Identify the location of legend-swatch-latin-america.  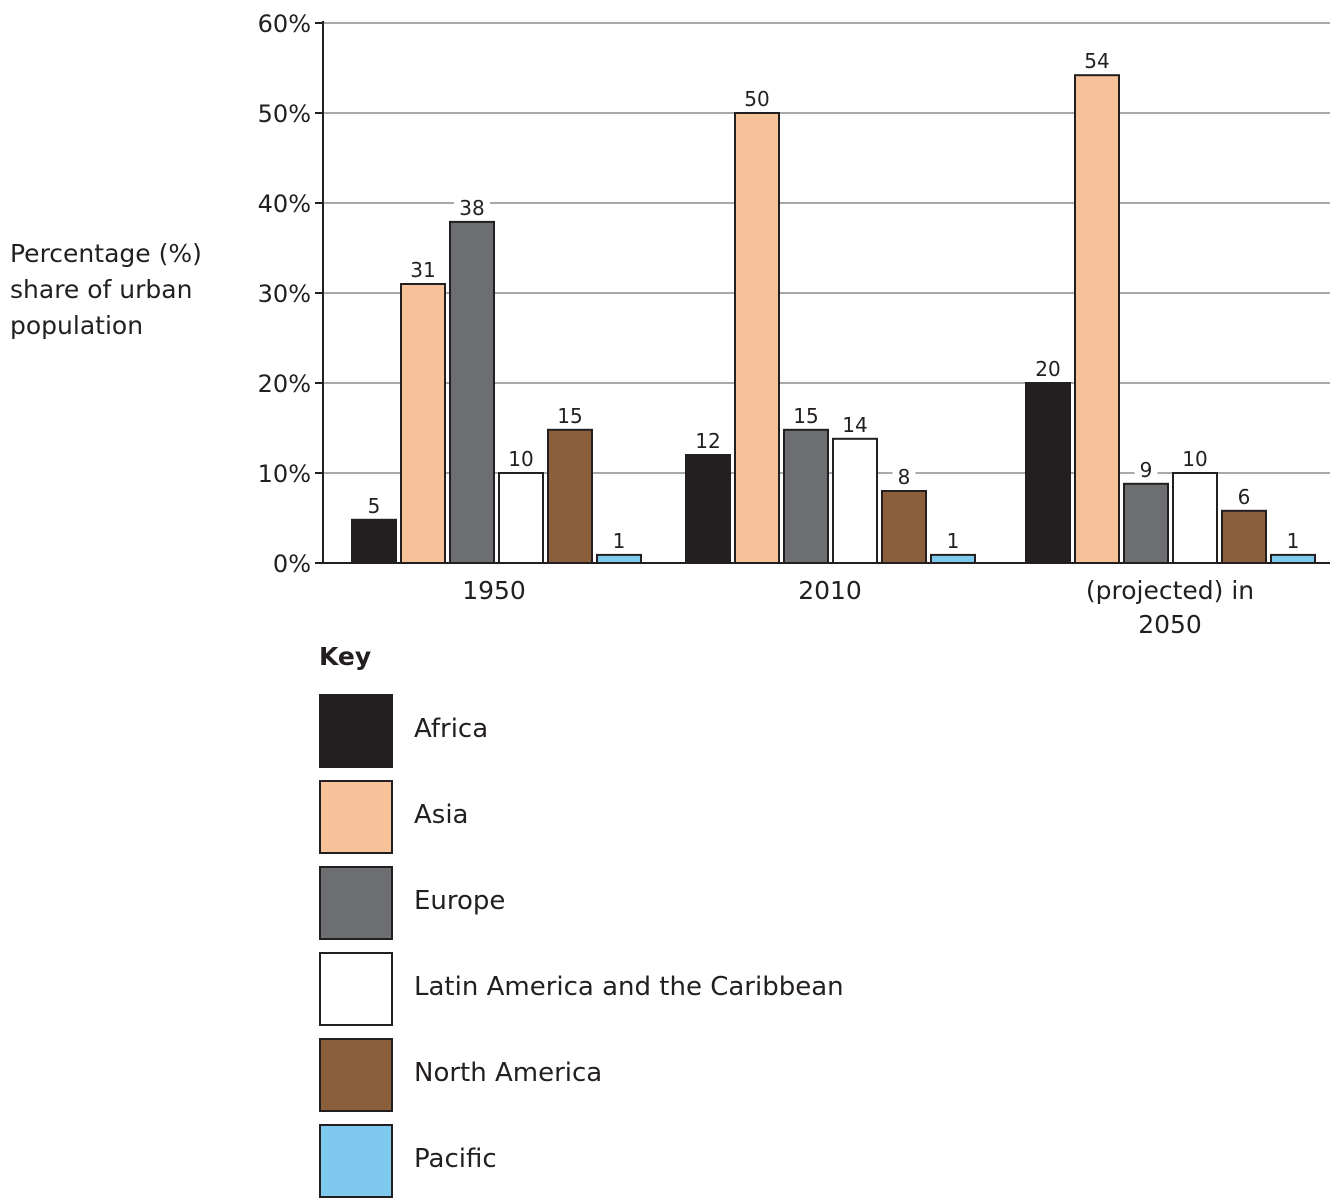
(356, 989).